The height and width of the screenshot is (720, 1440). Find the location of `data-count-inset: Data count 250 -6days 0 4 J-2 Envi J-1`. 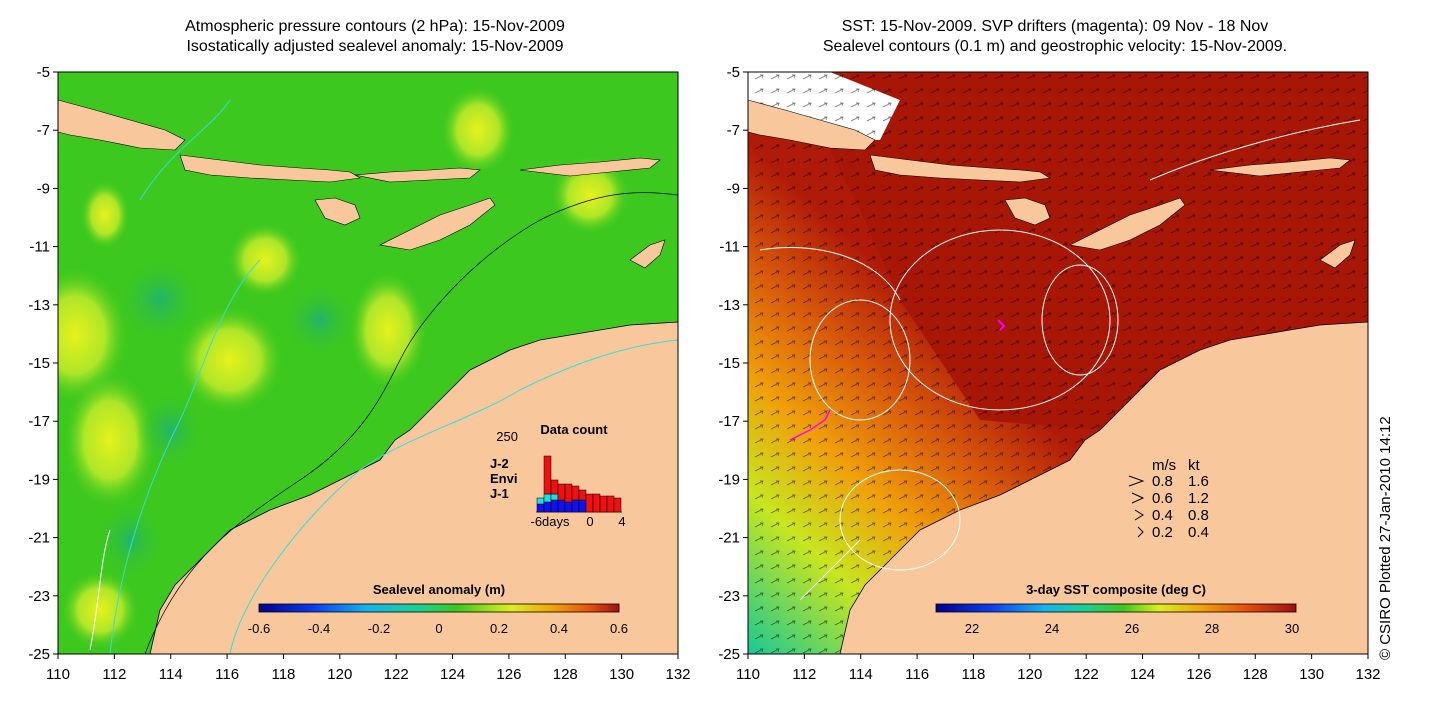

data-count-inset: Data count 250 -6days 0 4 J-2 Envi J-1 is located at coordinates (558, 475).